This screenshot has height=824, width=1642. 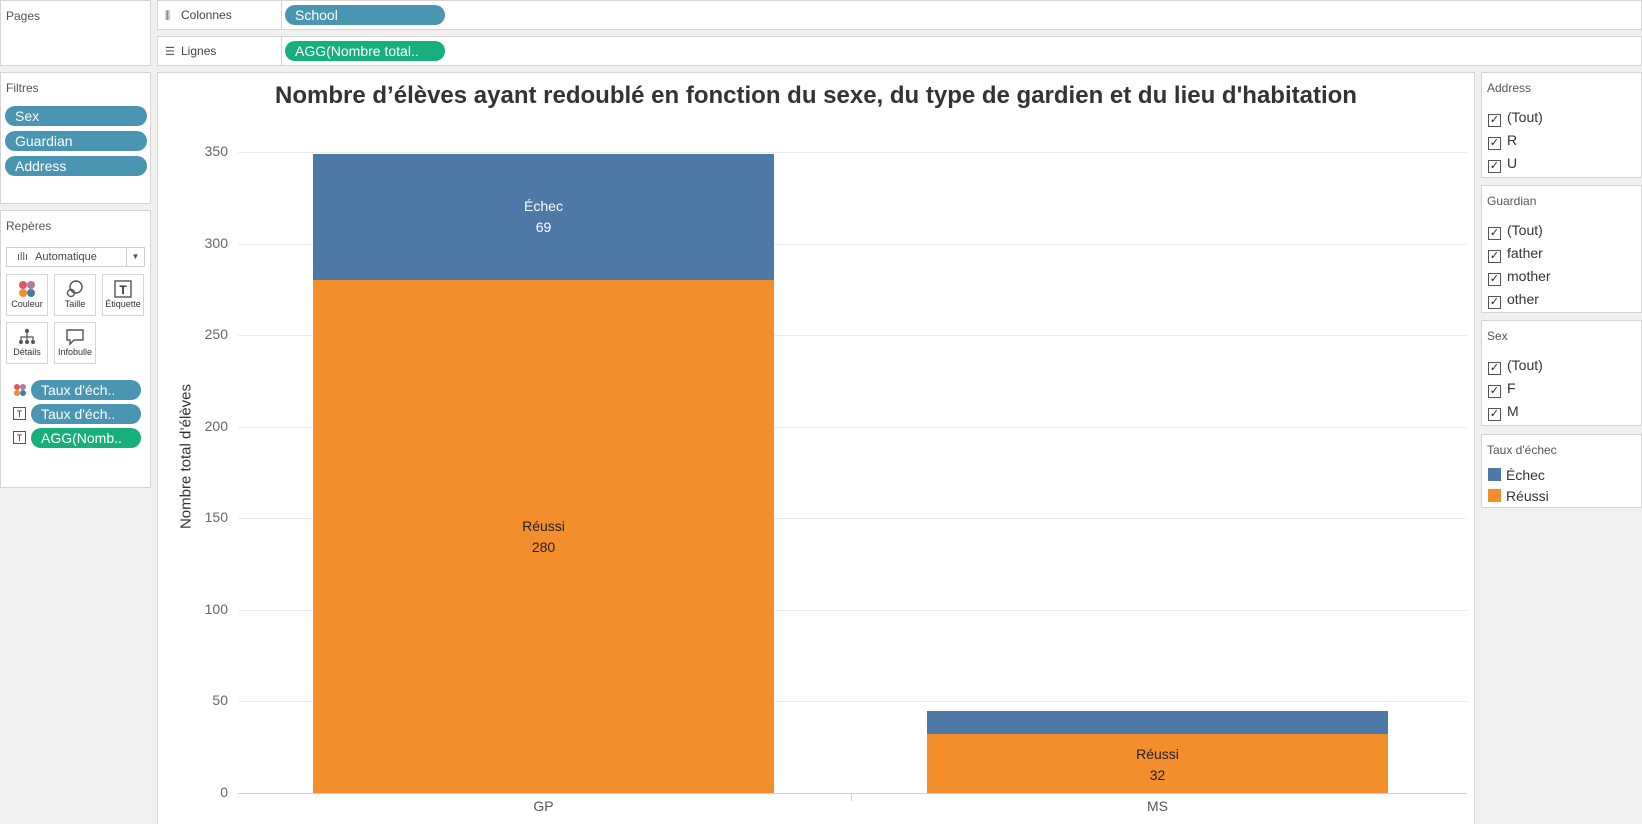 I want to click on legend-item-echec: Échec, so click(x=1516, y=475).